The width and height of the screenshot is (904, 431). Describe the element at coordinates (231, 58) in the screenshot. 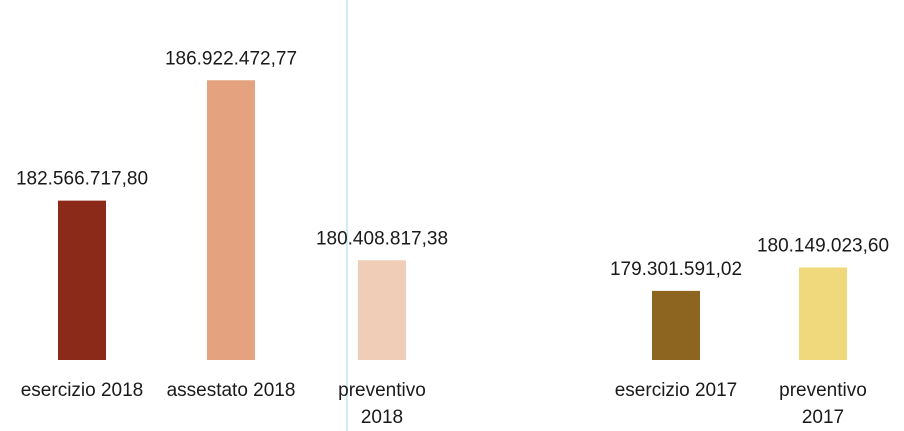

I see `value-label-2: 186.922.472,77` at that location.